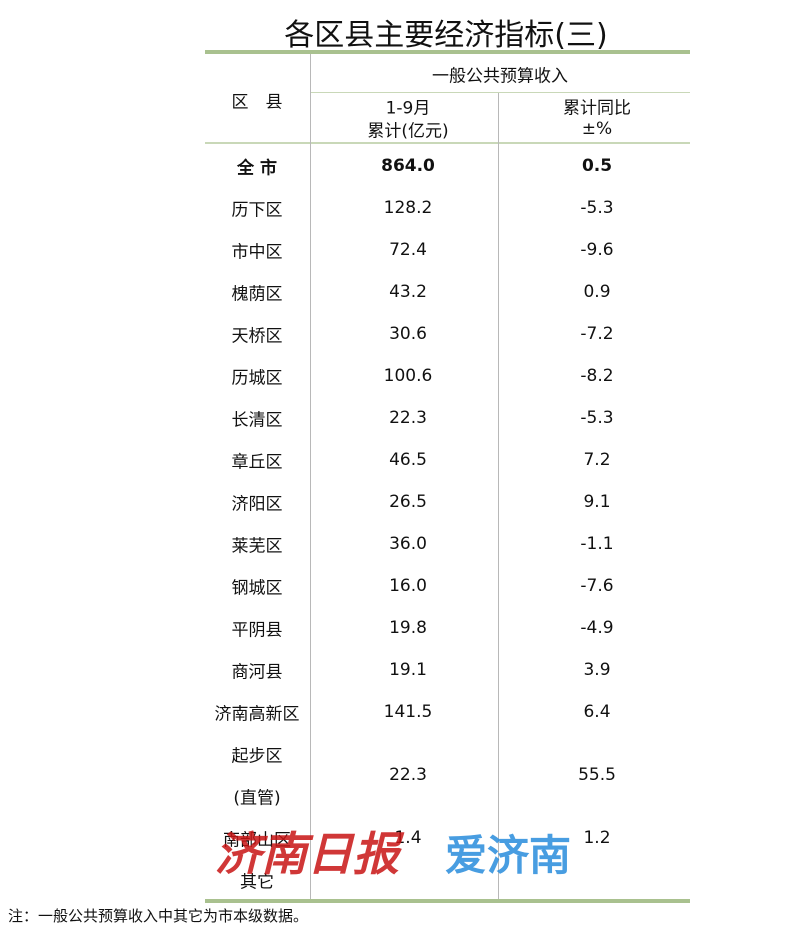  Describe the element at coordinates (597, 166) in the screenshot. I see `cell: 0.5` at that location.